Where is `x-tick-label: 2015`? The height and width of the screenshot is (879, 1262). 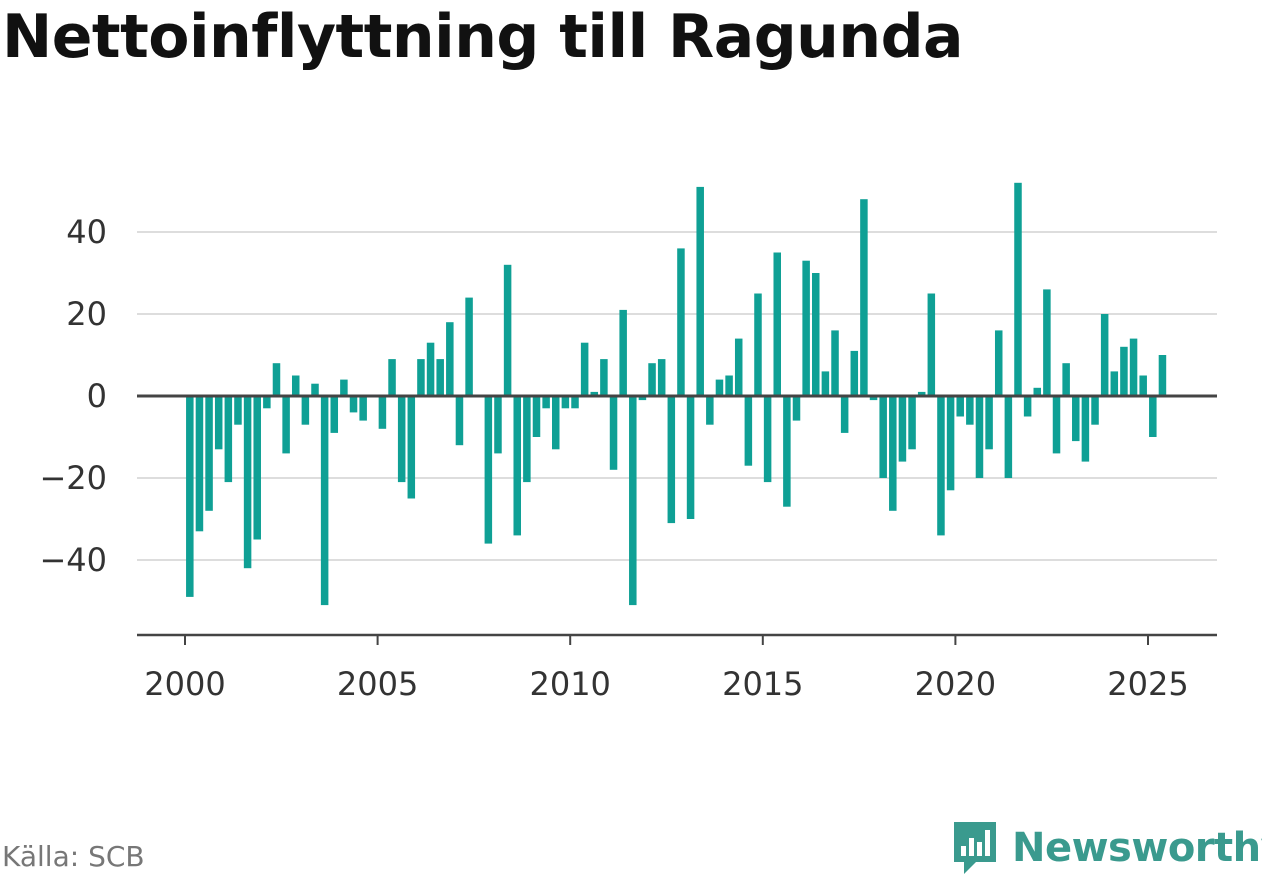
x-tick-label: 2015 is located at coordinates (762, 684).